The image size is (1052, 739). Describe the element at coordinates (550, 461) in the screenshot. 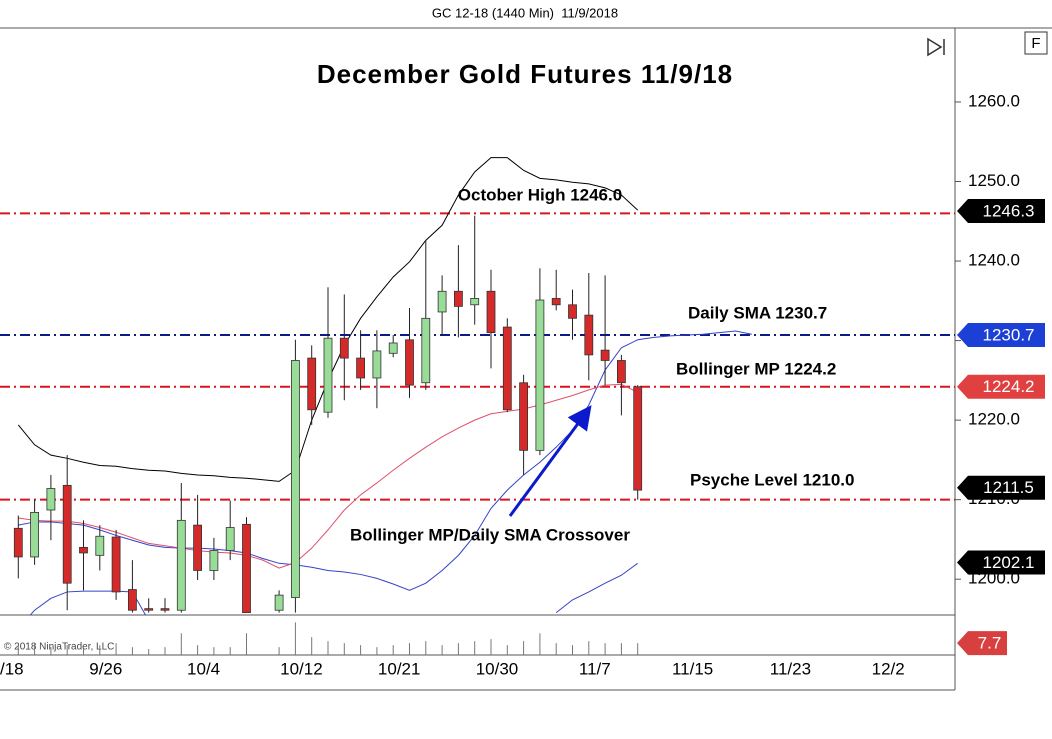

I see `crossover-arrow` at that location.